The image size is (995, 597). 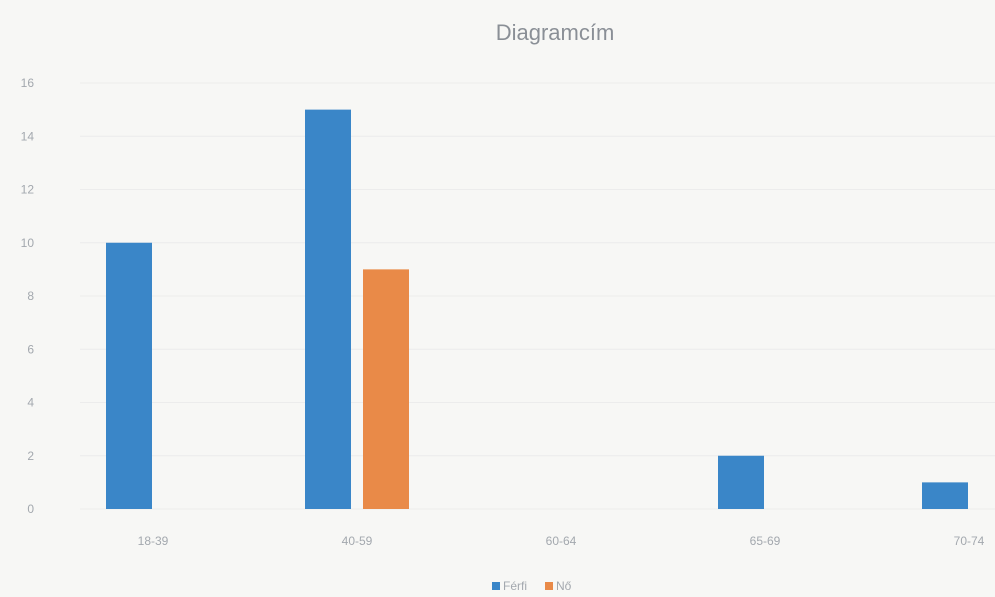 I want to click on y-tick-label: 2, so click(x=30, y=456).